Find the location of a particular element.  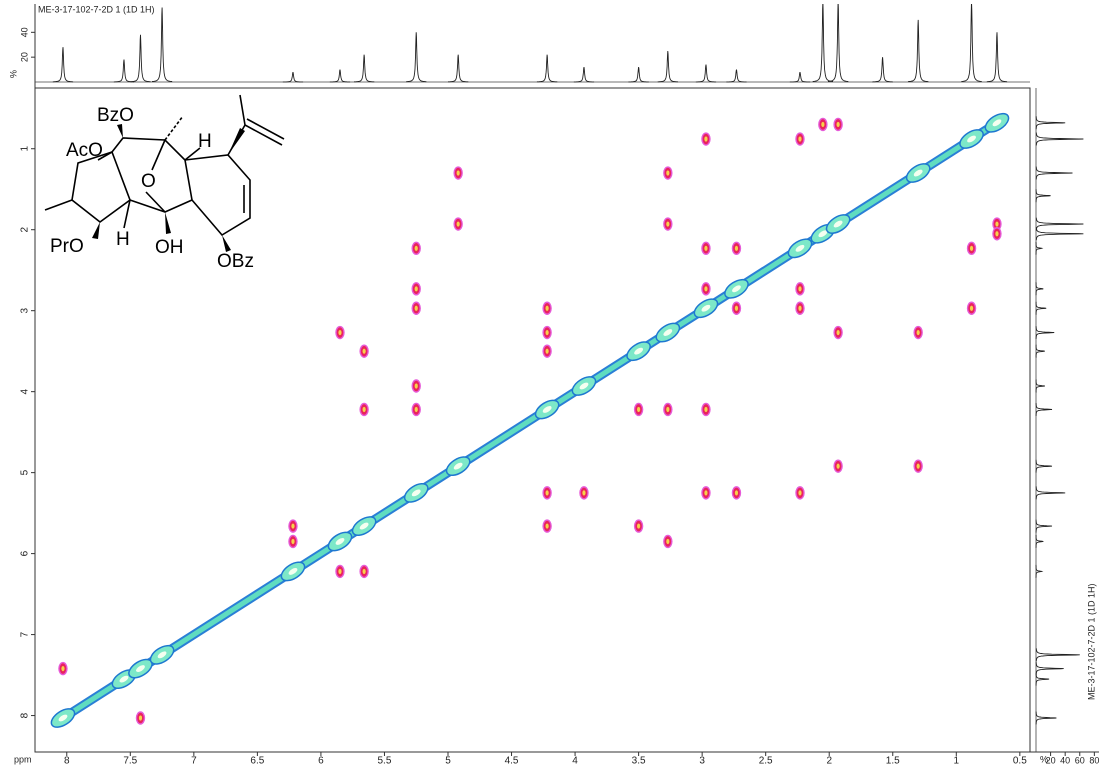

x-tick-label: 7.5 is located at coordinates (130, 761).